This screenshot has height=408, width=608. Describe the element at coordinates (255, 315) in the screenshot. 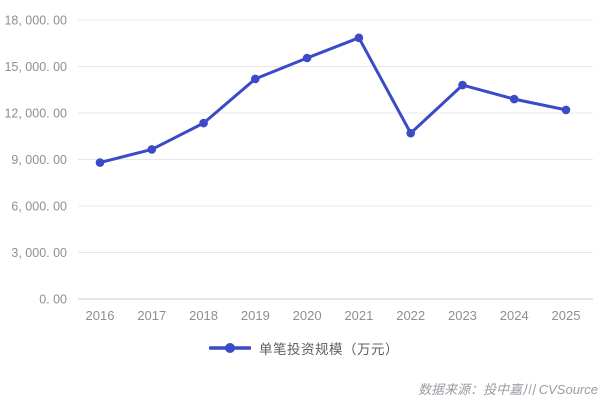

I see `x-axis-tick-label: 2019` at that location.